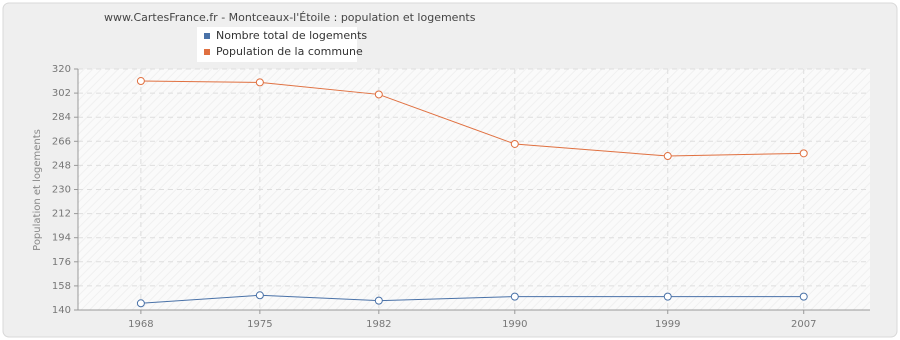  I want to click on series-line, so click(472, 299).